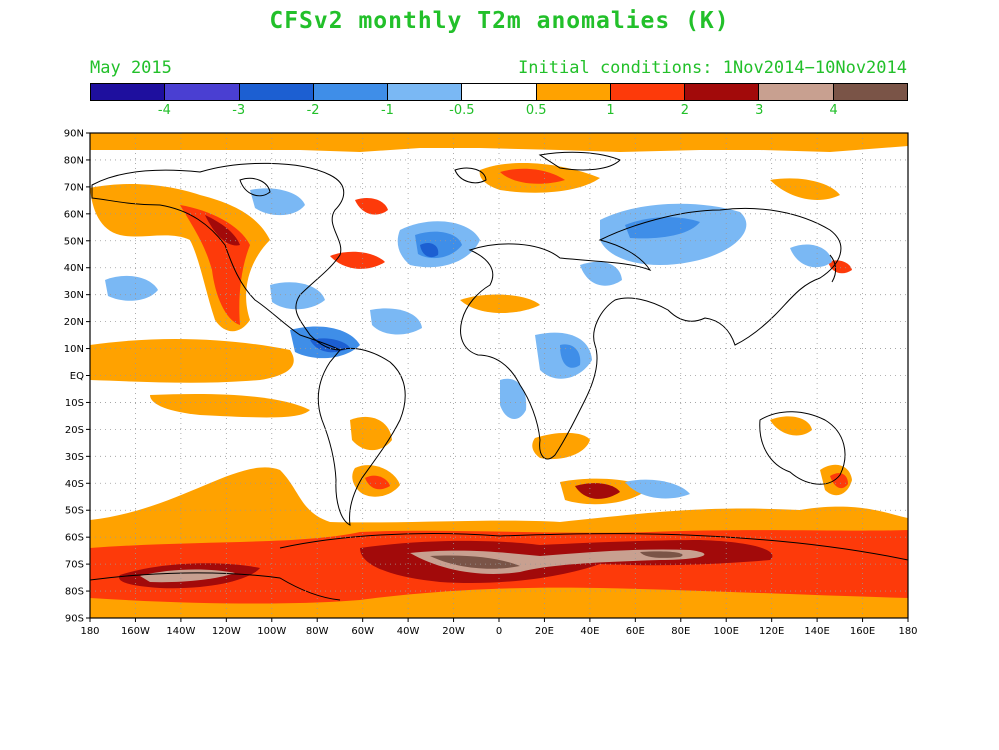 The height and width of the screenshot is (750, 999). What do you see at coordinates (589, 631) in the screenshot?
I see `longitude-label: 40E` at bounding box center [589, 631].